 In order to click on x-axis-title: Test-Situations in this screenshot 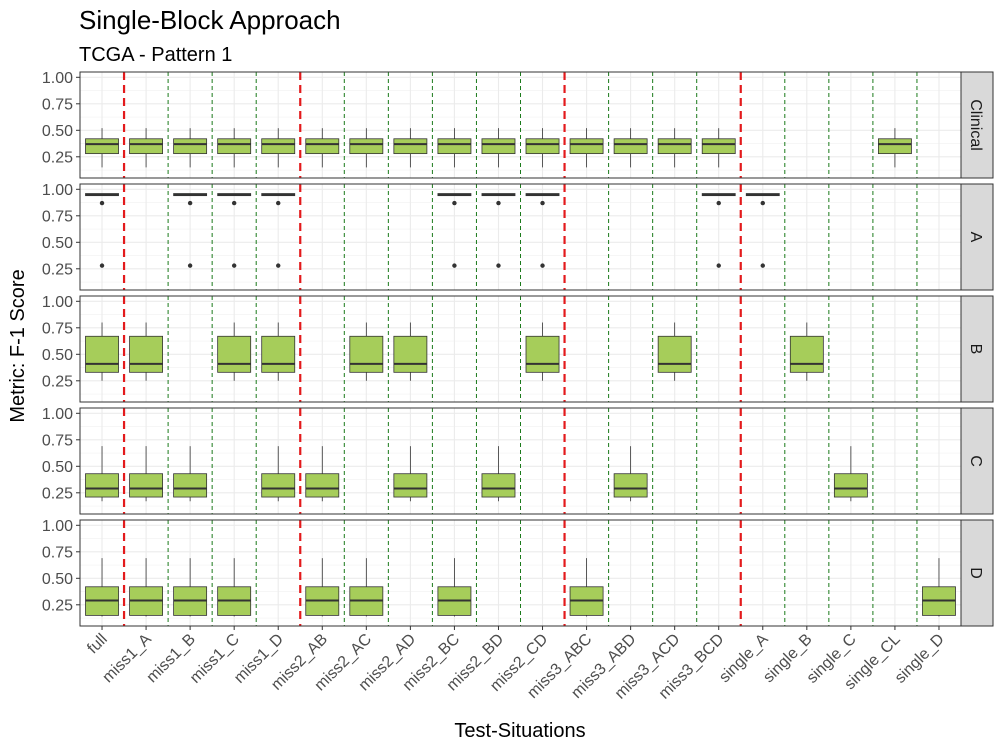, I will do `click(519, 731)`.